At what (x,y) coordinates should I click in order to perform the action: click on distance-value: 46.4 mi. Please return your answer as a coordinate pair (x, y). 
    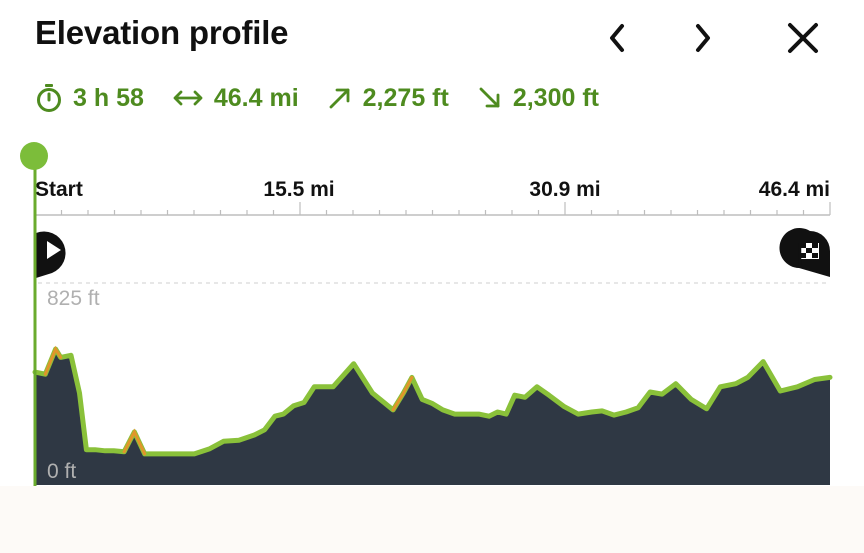
    Looking at the image, I should click on (256, 97).